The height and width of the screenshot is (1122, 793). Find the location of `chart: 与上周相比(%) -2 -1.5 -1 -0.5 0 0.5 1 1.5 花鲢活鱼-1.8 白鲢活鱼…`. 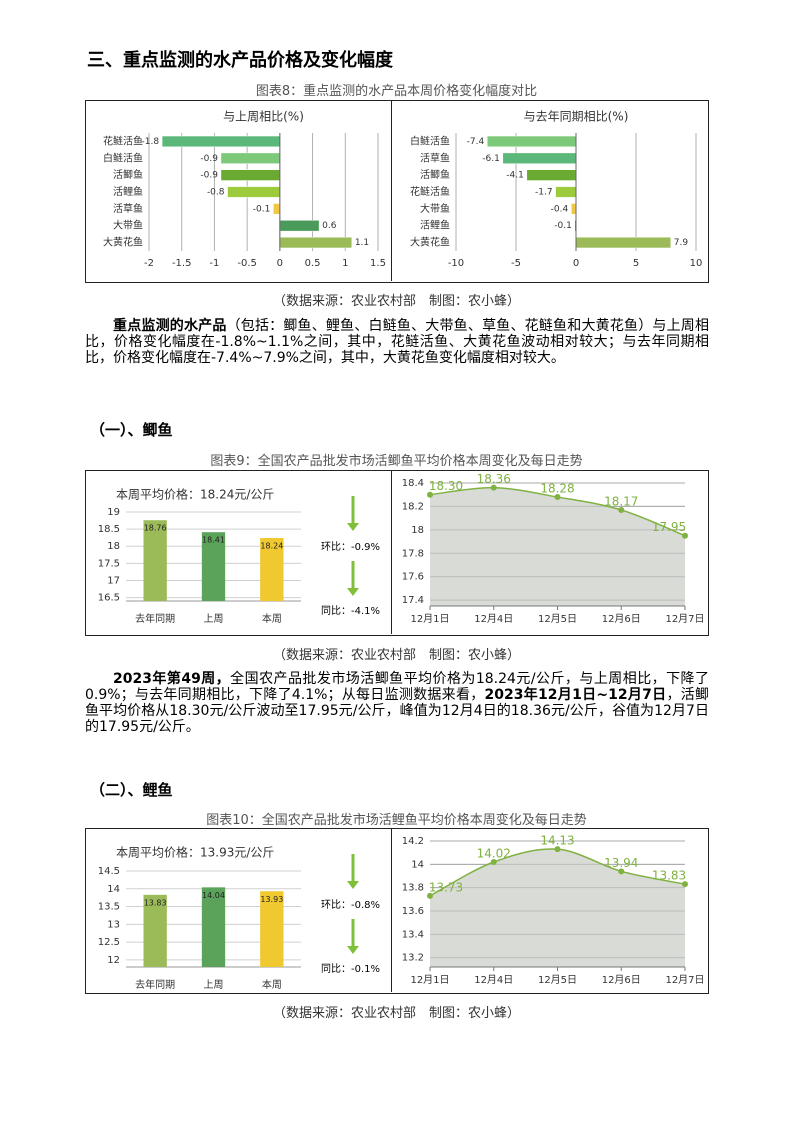

chart: 与上周相比(%) -2 -1.5 -1 -0.5 0 0.5 1 1.5 花鲢活鱼-1.8 白鲢活鱼… is located at coordinates (244, 190).